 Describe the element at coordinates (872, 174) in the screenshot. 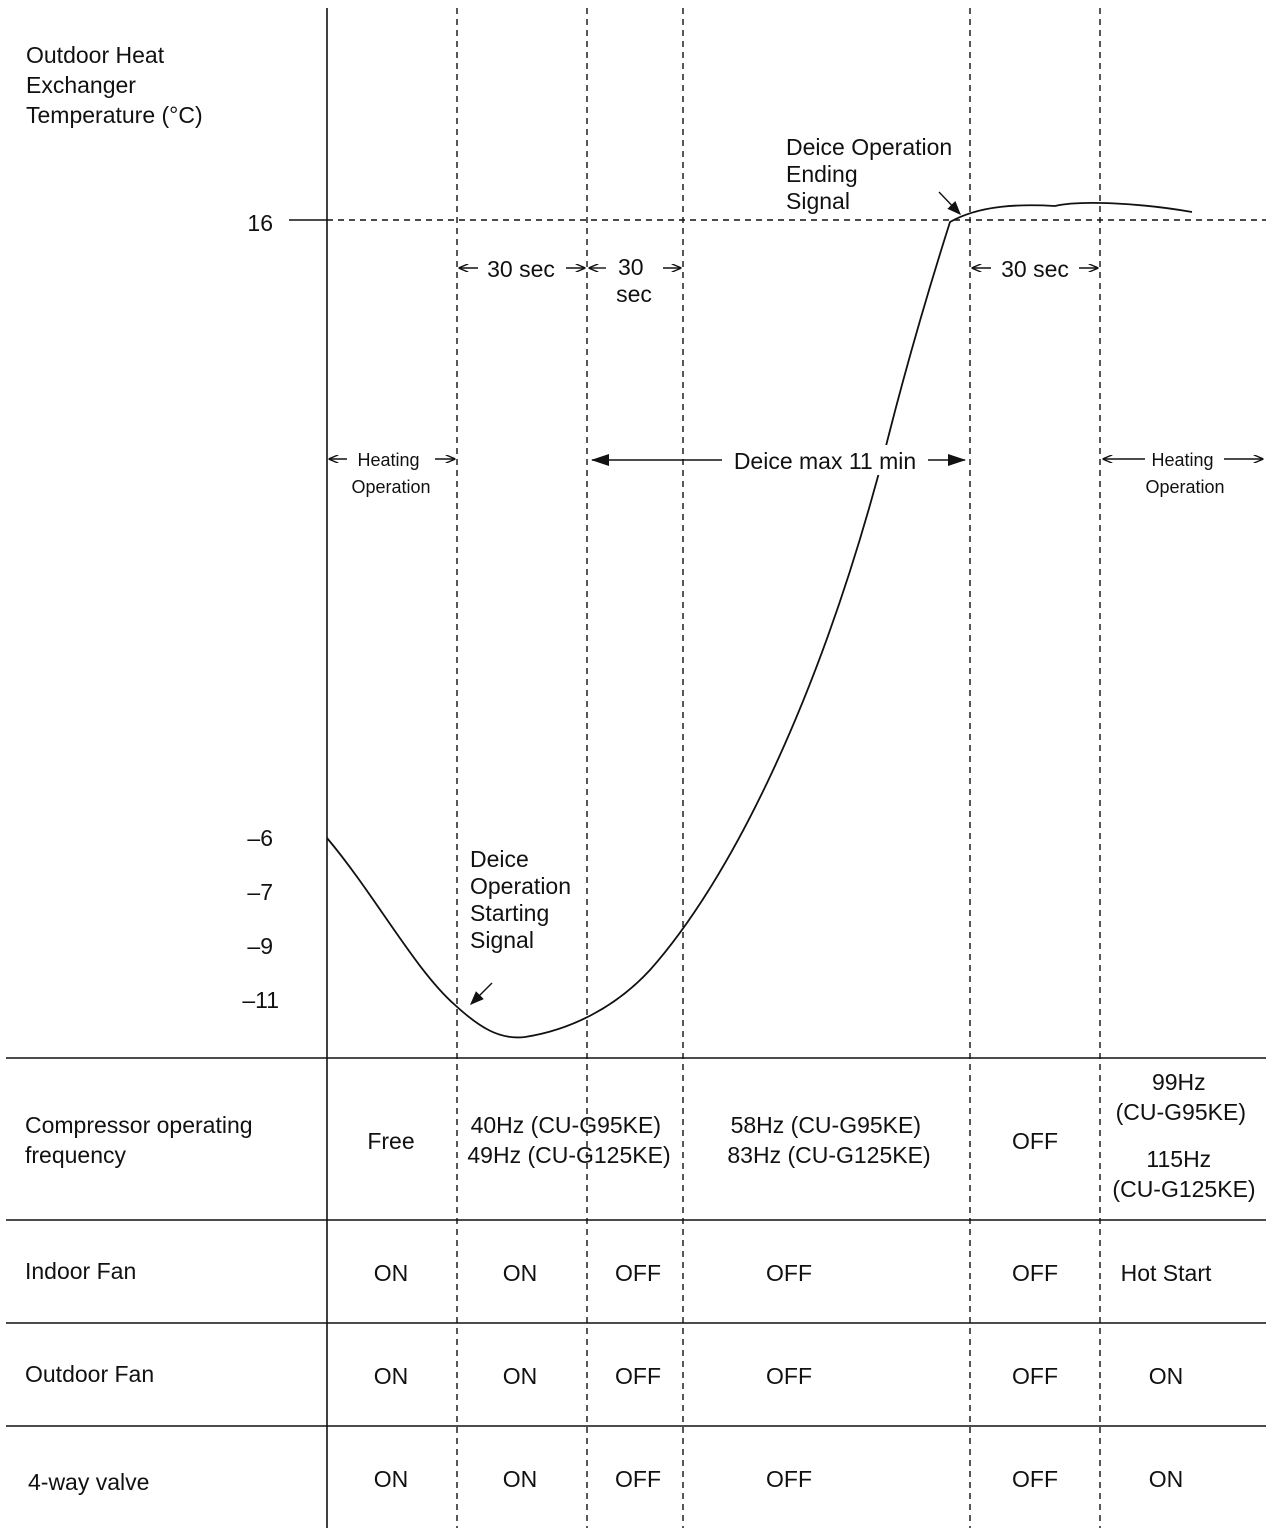

I see `deice-ending-signal-label: Deice Operation Ending Signal` at that location.